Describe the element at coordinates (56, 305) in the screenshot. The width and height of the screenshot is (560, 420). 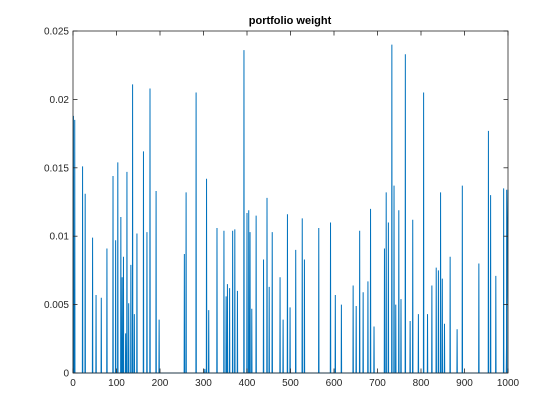
I see `y-tick-label: 0.005` at that location.